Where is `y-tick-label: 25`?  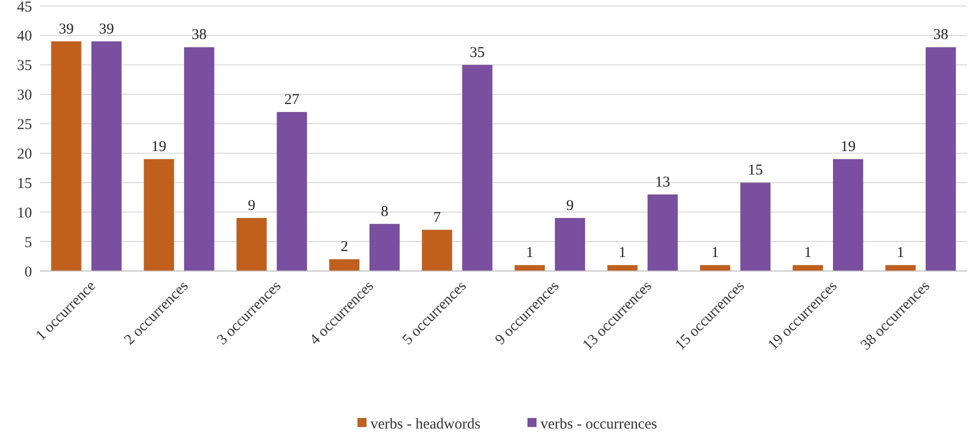
y-tick-label: 25 is located at coordinates (24, 125).